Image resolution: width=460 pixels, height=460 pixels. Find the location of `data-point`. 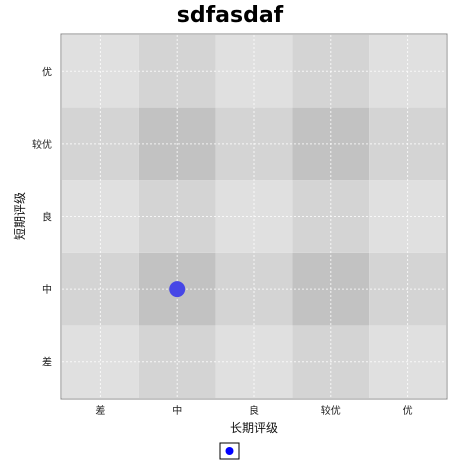

data-point is located at coordinates (177, 289).